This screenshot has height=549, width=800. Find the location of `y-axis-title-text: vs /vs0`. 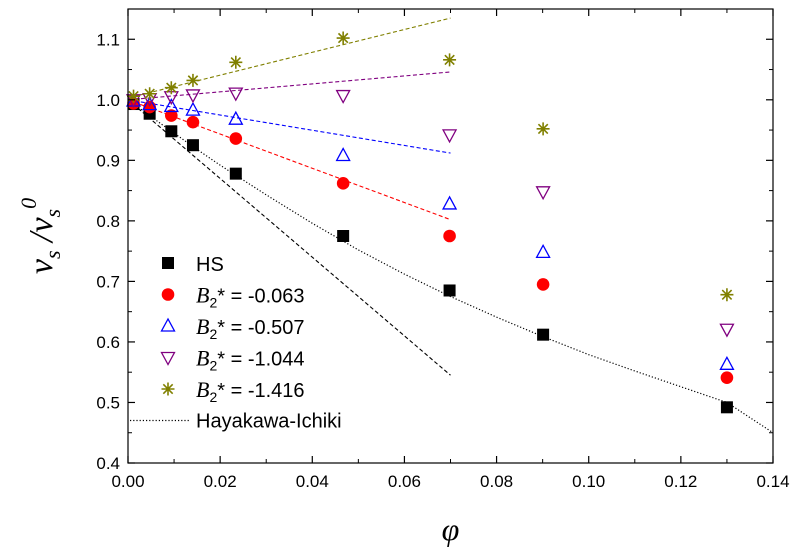

y-axis-title-text: vs /vs0 is located at coordinates (40, 236).